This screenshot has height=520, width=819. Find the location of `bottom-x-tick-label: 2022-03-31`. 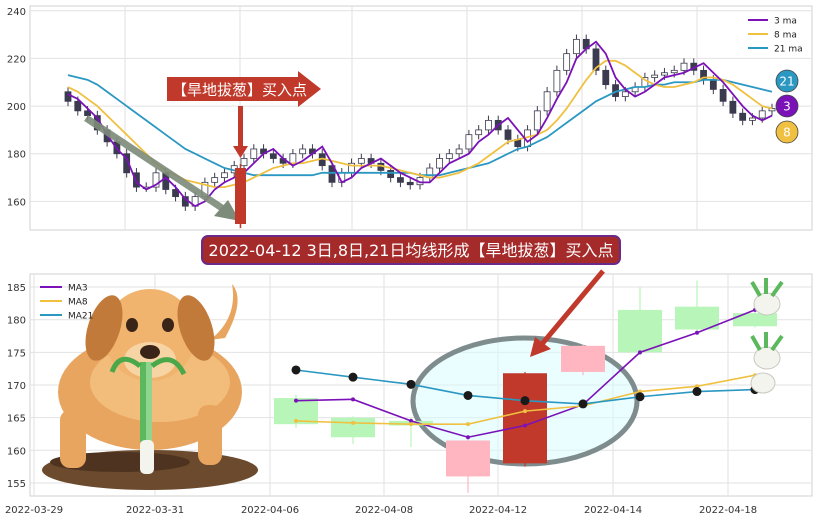

bottom-x-tick-label: 2022-03-31 is located at coordinates (155, 510).